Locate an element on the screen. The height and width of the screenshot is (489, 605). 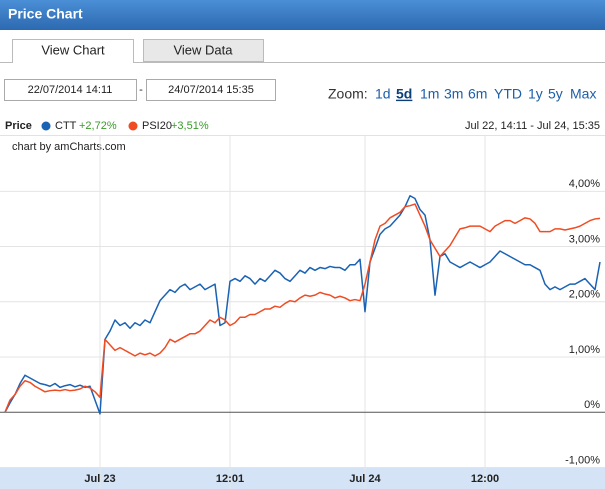
zoom-option: 5y is located at coordinates (555, 94).